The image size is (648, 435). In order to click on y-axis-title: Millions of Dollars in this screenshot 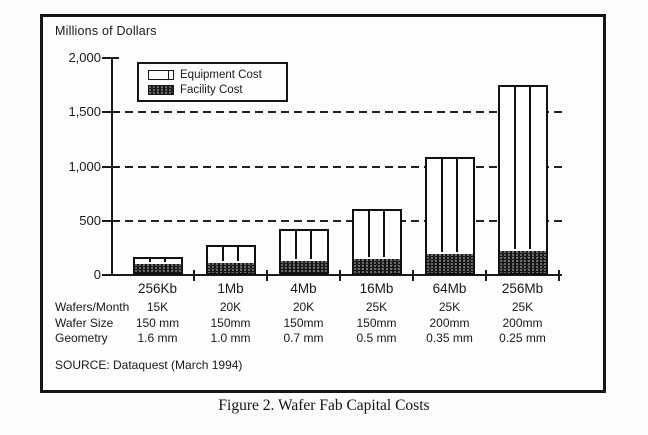, I will do `click(106, 31)`.